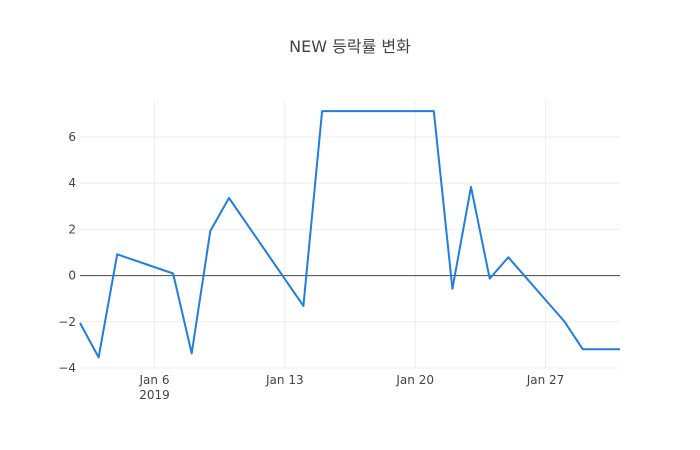 The width and height of the screenshot is (700, 450). What do you see at coordinates (72, 229) in the screenshot?
I see `y-tick-label: 2` at bounding box center [72, 229].